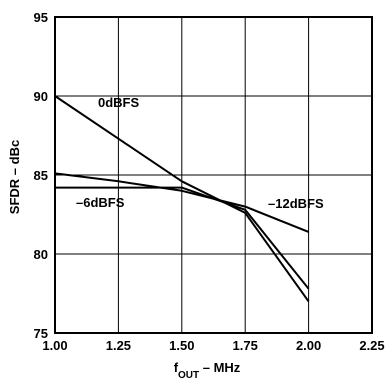  I want to click on x-tick-label: 1.75, so click(245, 345).